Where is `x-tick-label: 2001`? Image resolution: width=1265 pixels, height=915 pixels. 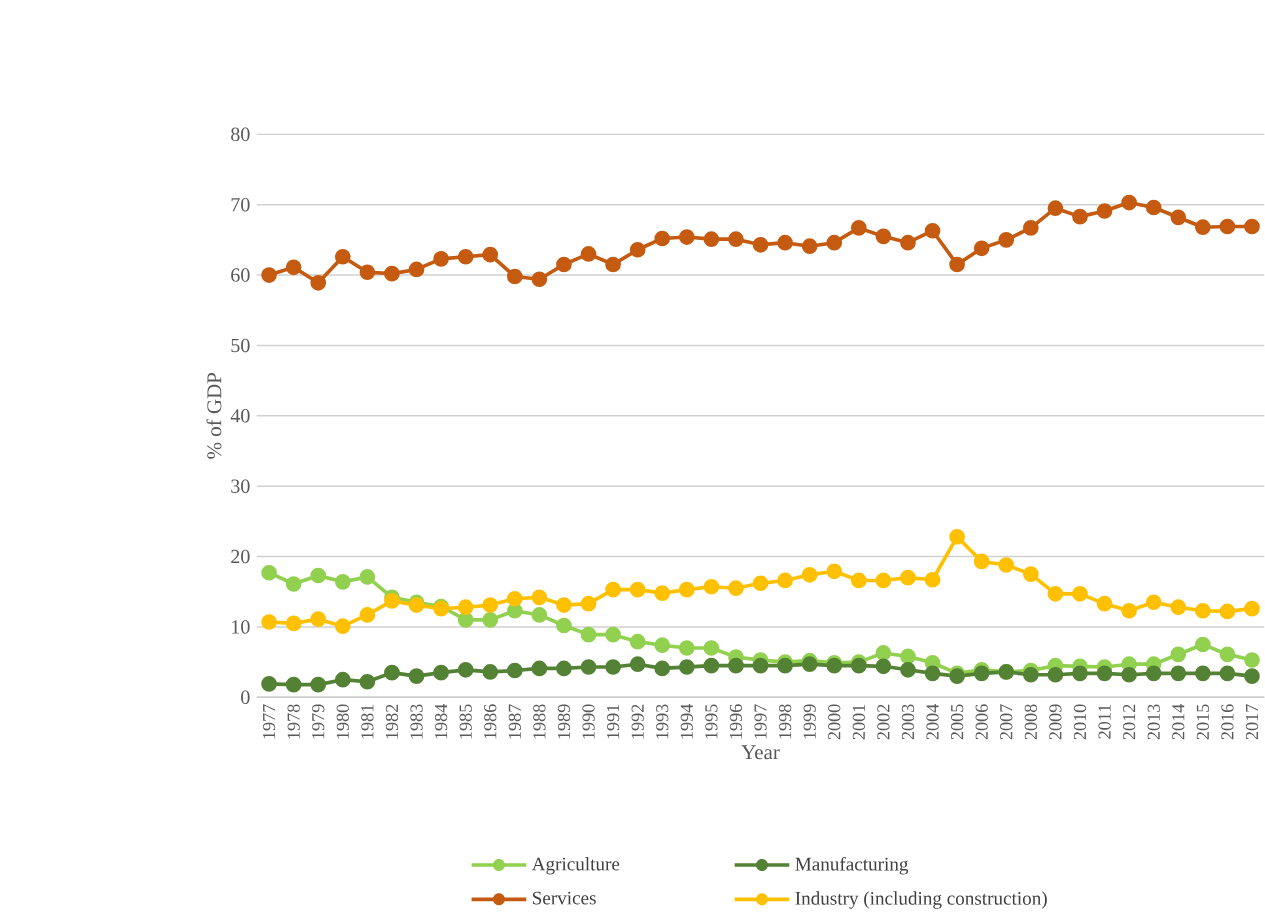
x-tick-label: 2001 is located at coordinates (858, 722).